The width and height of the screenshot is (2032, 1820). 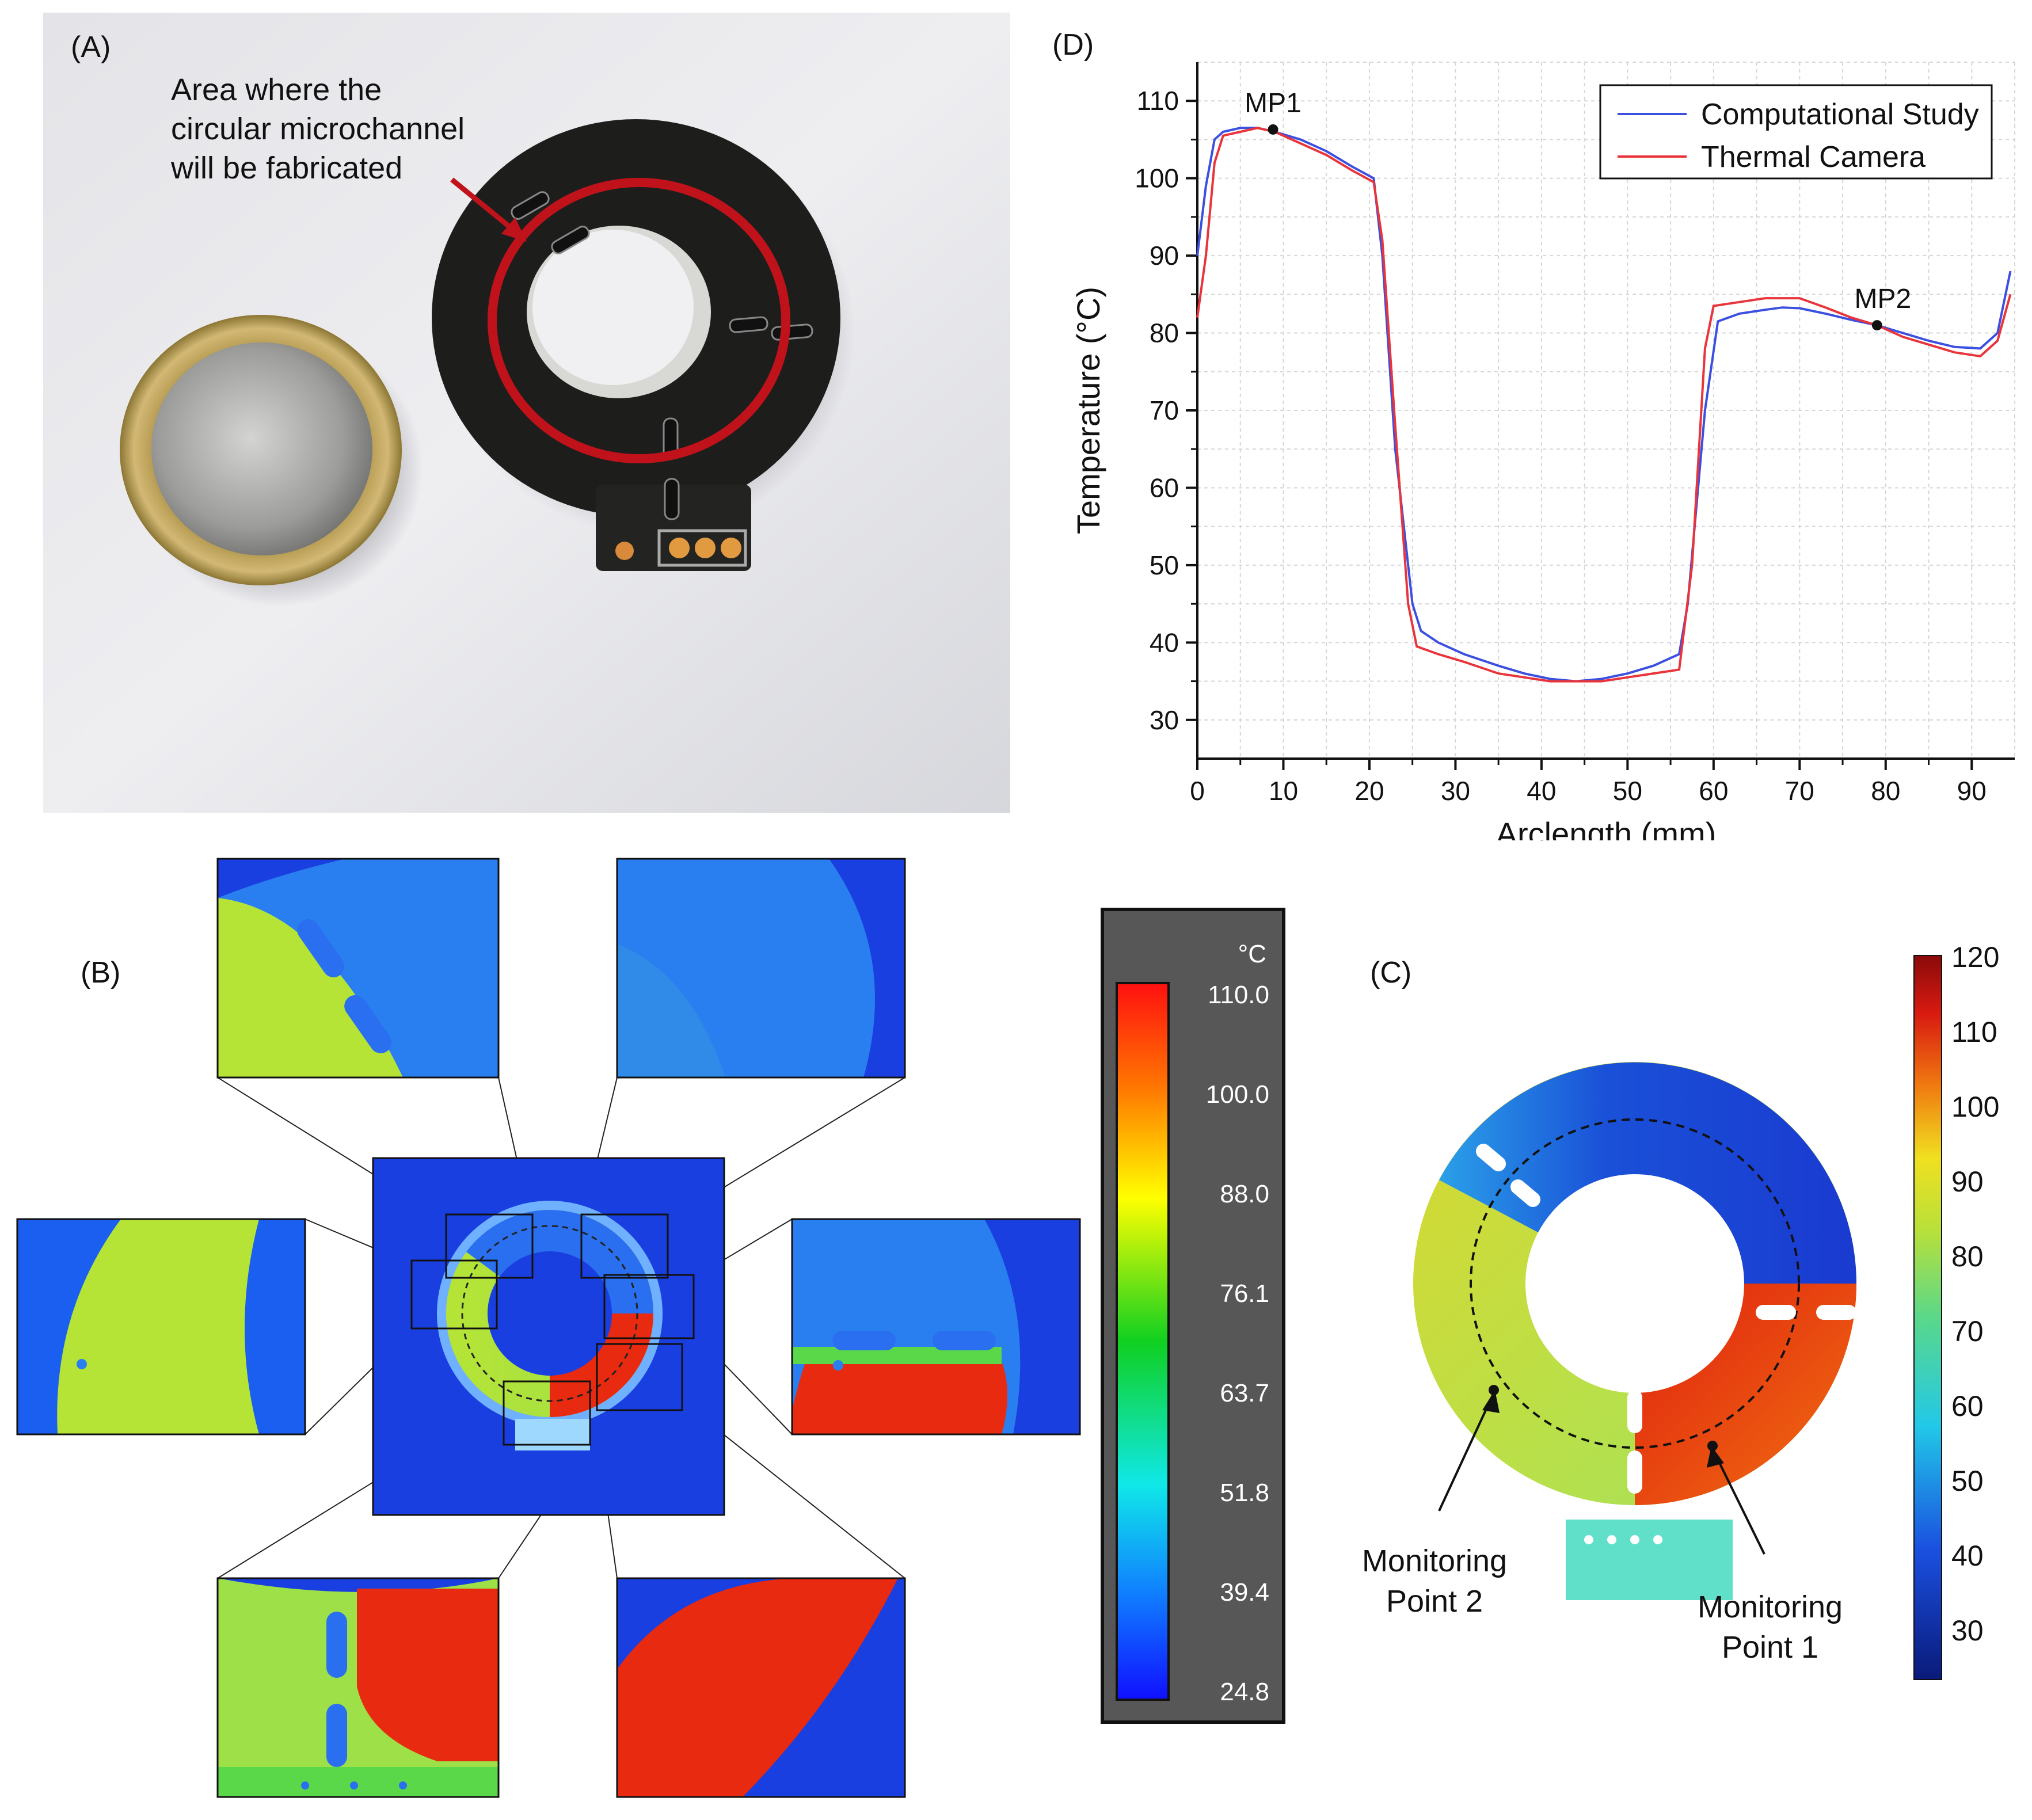 I want to click on x-tick-label: 80, so click(x=1885, y=791).